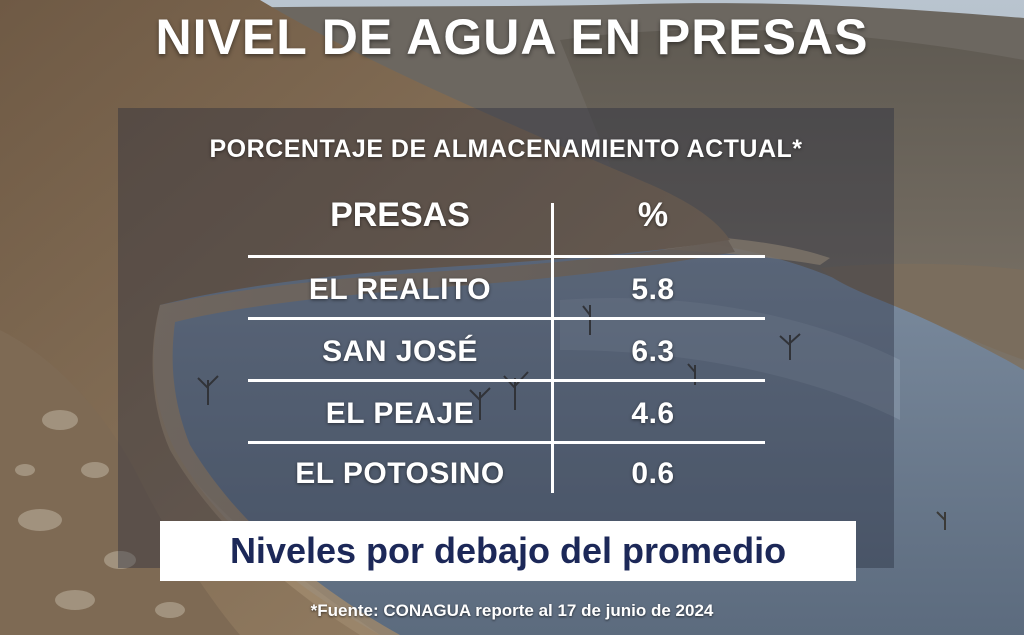  Describe the element at coordinates (653, 473) in the screenshot. I see `dam-percentage: 0.6` at that location.